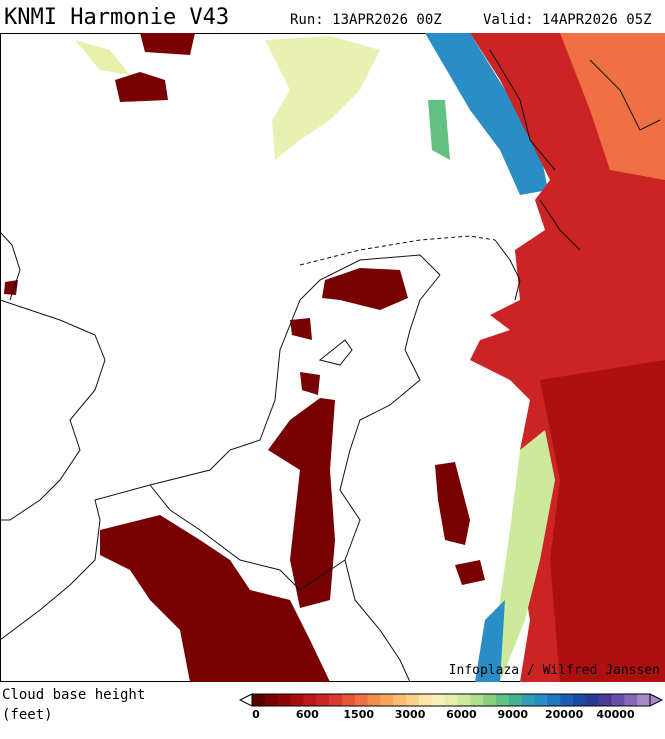 This screenshot has width=665, height=739. I want to click on colorbar-label: 3000, so click(410, 714).